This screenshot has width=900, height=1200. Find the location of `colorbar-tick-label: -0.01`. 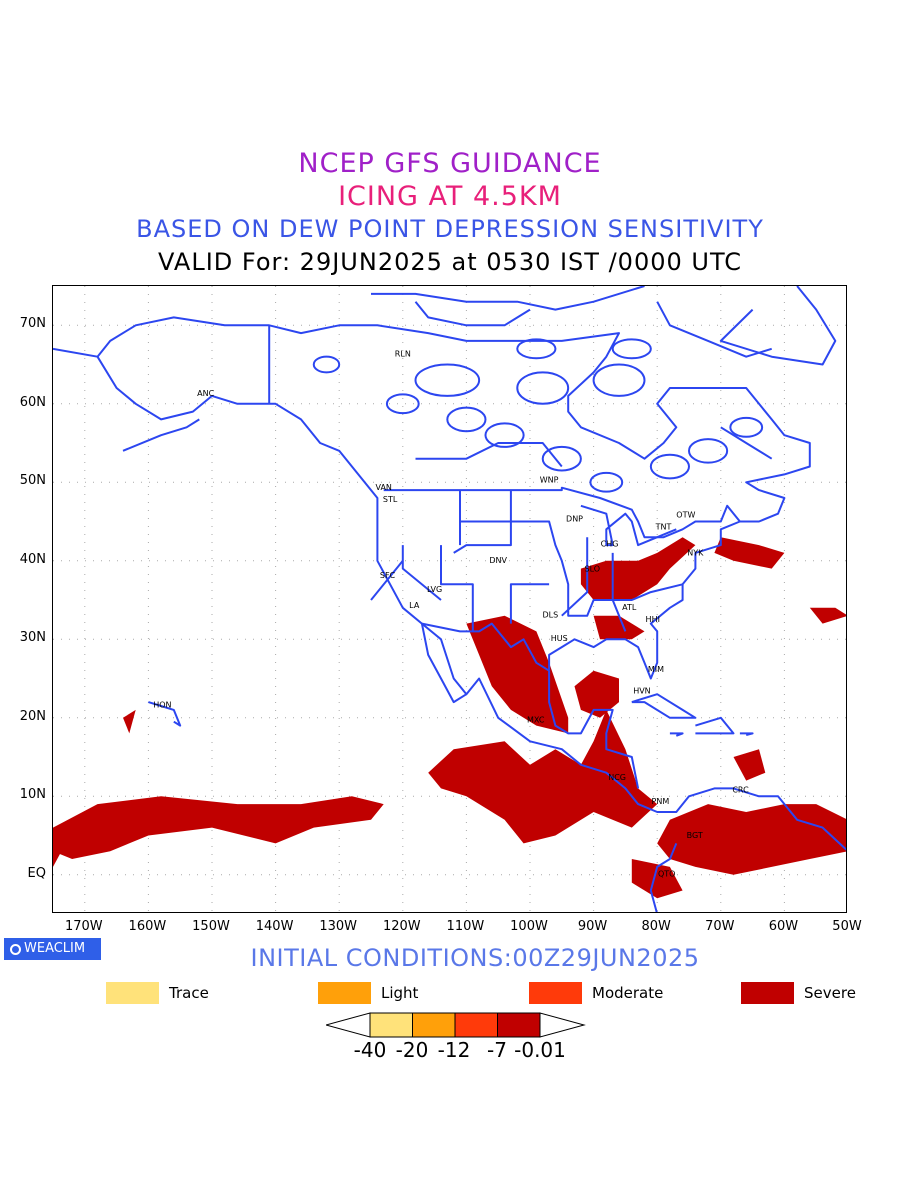

colorbar-tick-label: -0.01 is located at coordinates (540, 1050).